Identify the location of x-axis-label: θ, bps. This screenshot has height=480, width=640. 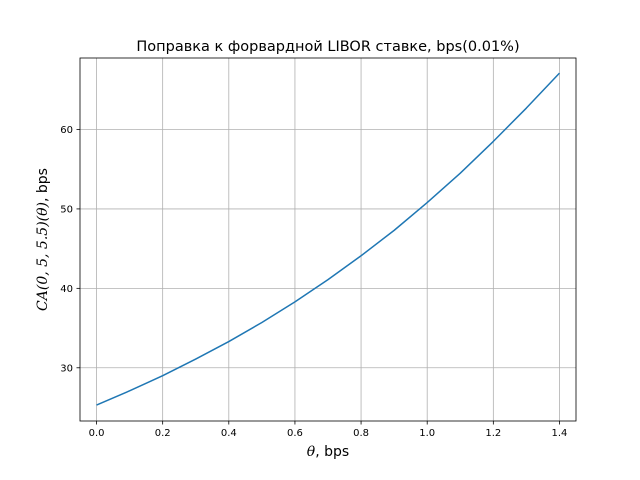
(328, 452).